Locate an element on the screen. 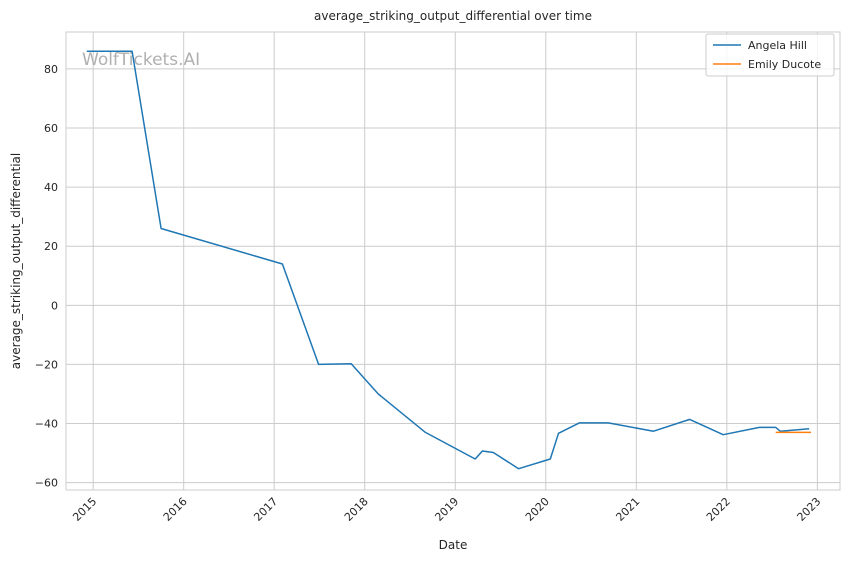 The width and height of the screenshot is (850, 561). x-tick-label: 2020 is located at coordinates (537, 509).